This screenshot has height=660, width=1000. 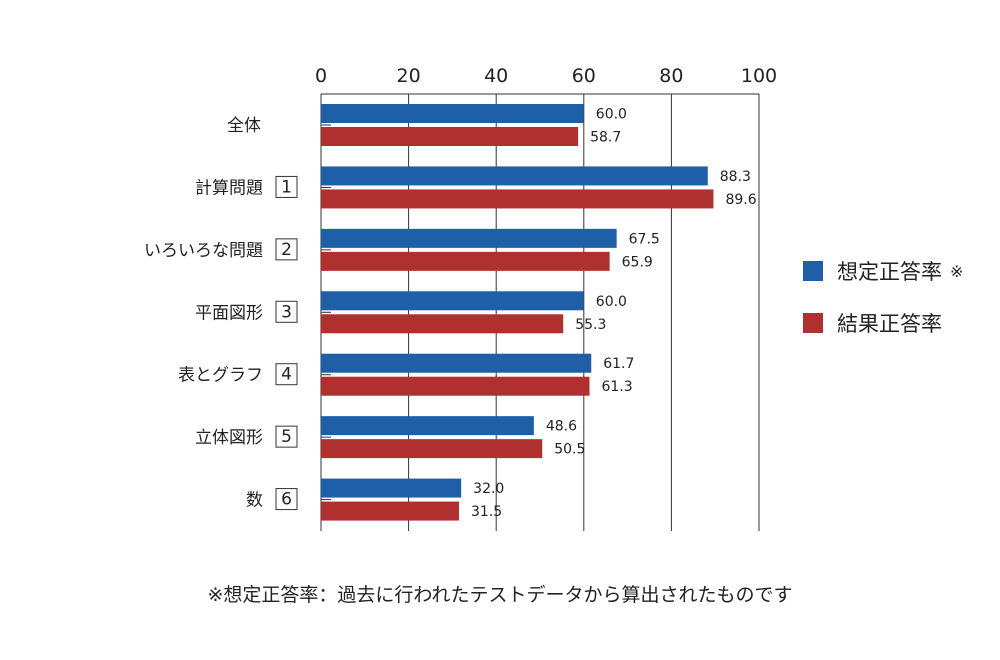 What do you see at coordinates (486, 512) in the screenshot?
I see `data-label: 31.5` at bounding box center [486, 512].